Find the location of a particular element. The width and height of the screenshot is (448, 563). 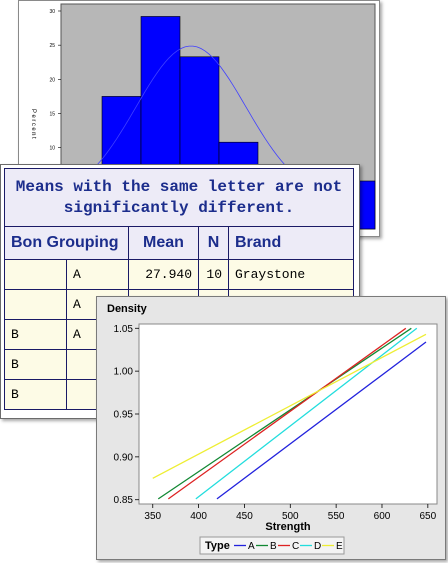

table-header-row: Bon Grouping Mean N Brand is located at coordinates (179, 243).